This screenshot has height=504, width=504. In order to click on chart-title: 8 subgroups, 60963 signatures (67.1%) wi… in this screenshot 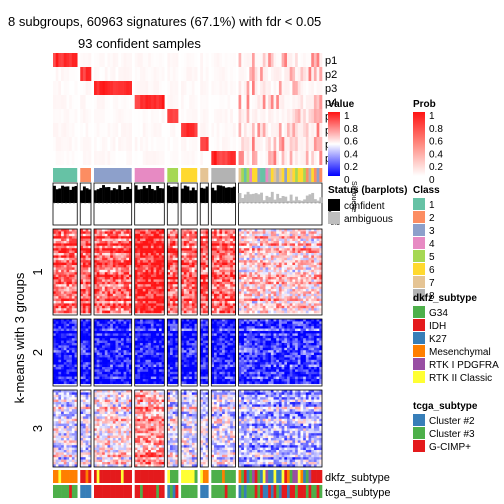, I will do `click(164, 21)`.